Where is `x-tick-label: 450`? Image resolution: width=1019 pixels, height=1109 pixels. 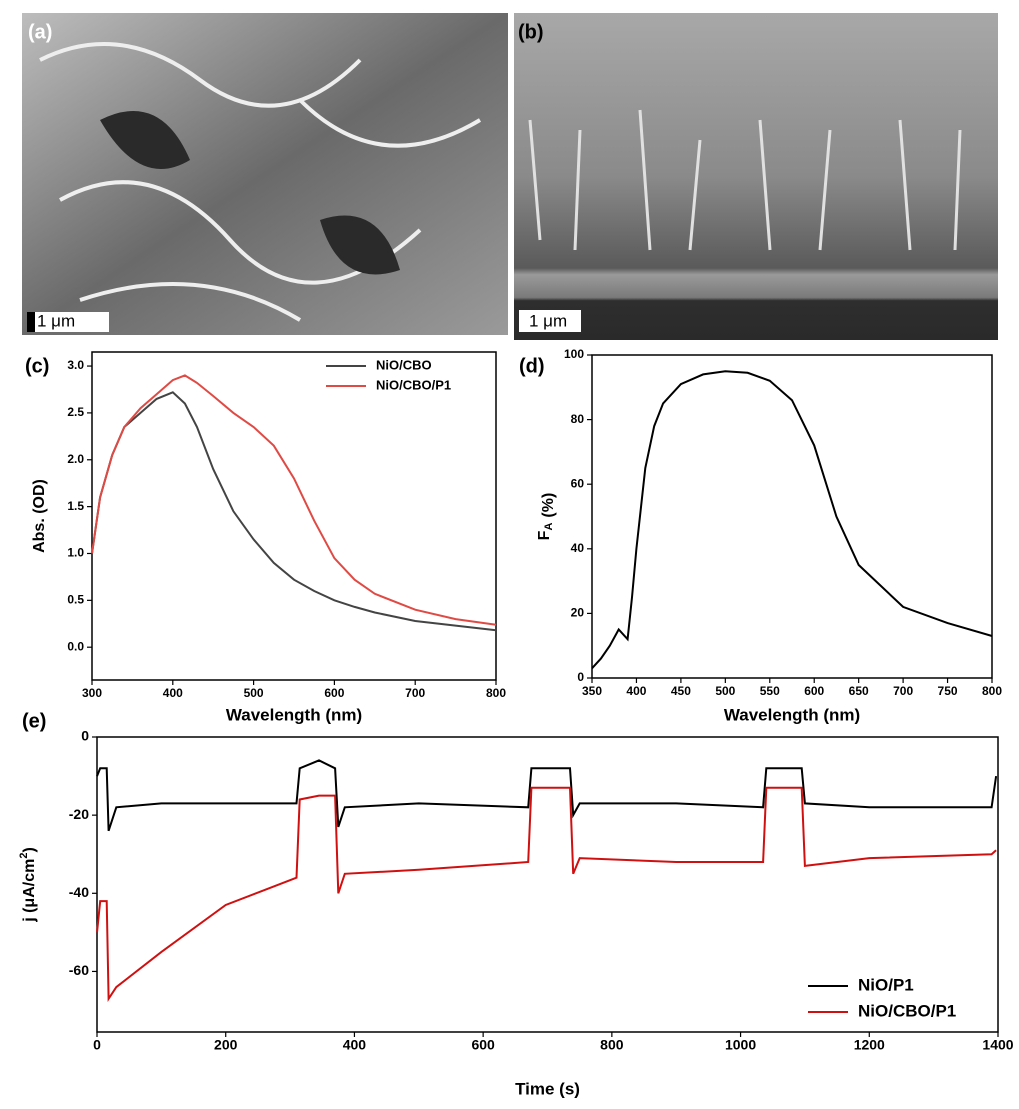
x-tick-label: 450 is located at coordinates (681, 691).